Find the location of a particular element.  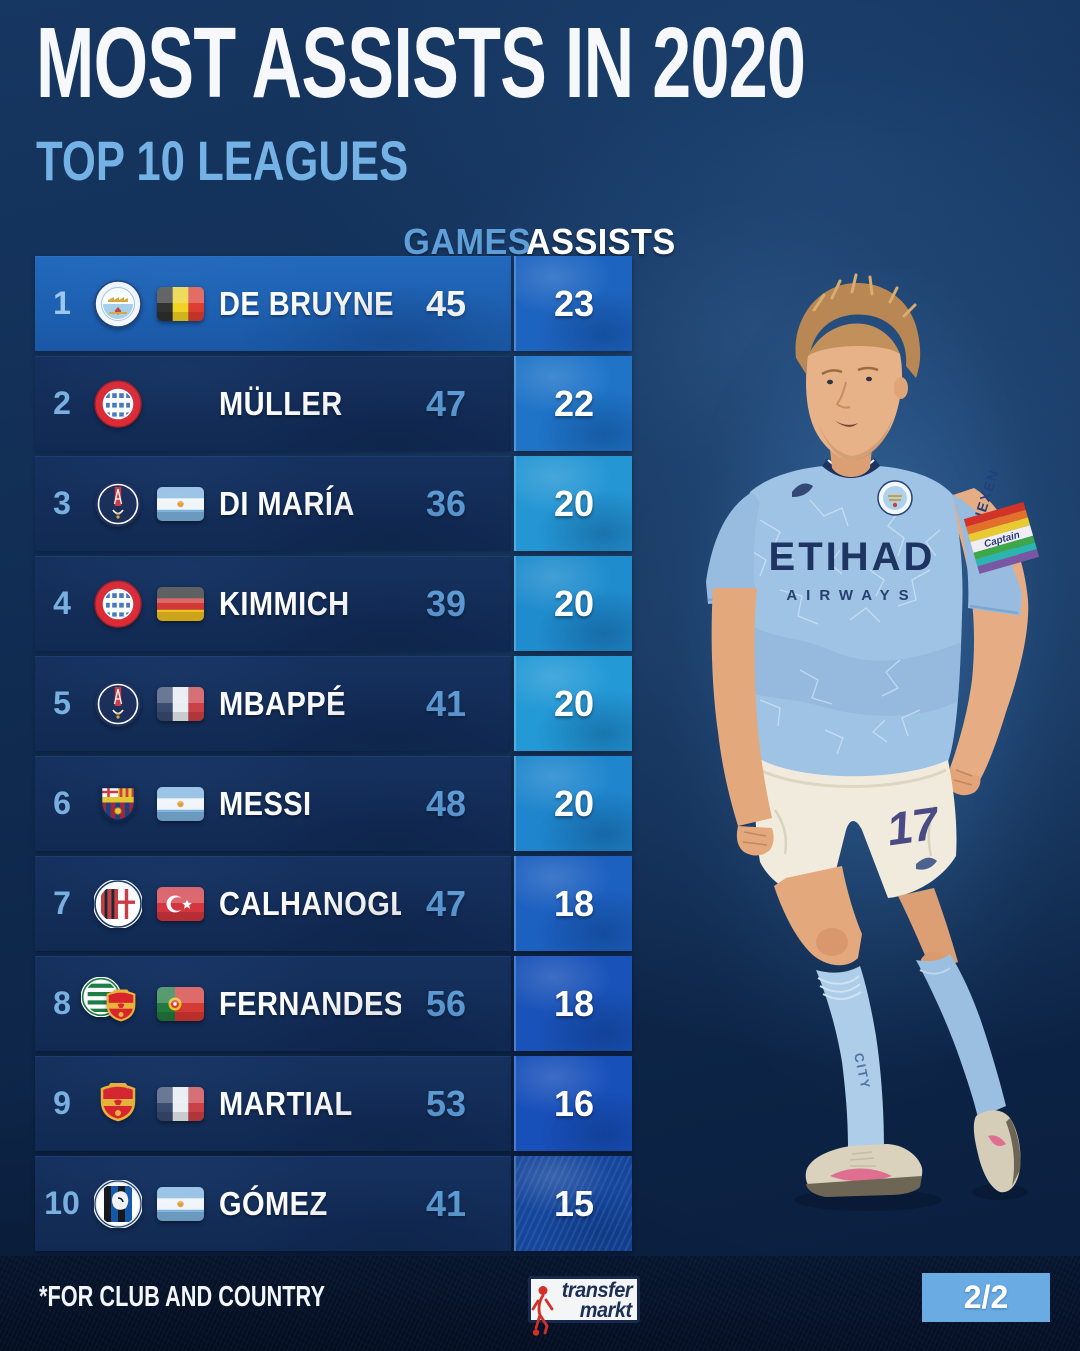

rainbow-captain-armband: Captain is located at coordinates (1001, 538).